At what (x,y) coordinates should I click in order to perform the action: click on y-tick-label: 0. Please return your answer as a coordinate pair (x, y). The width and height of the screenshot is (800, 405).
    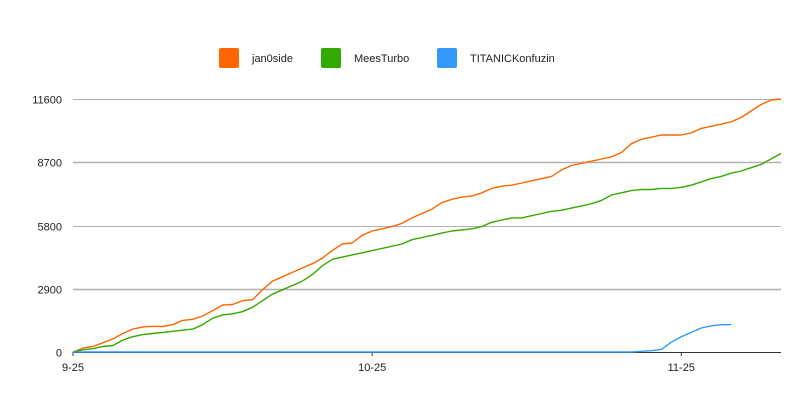
    Looking at the image, I should click on (59, 354).